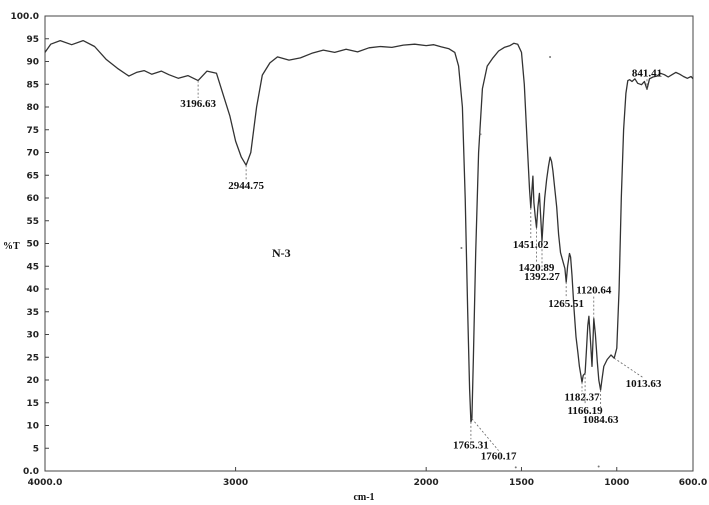 This screenshot has width=709, height=505. Describe the element at coordinates (531, 245) in the screenshot. I see `peak-label: 1451.02` at that location.